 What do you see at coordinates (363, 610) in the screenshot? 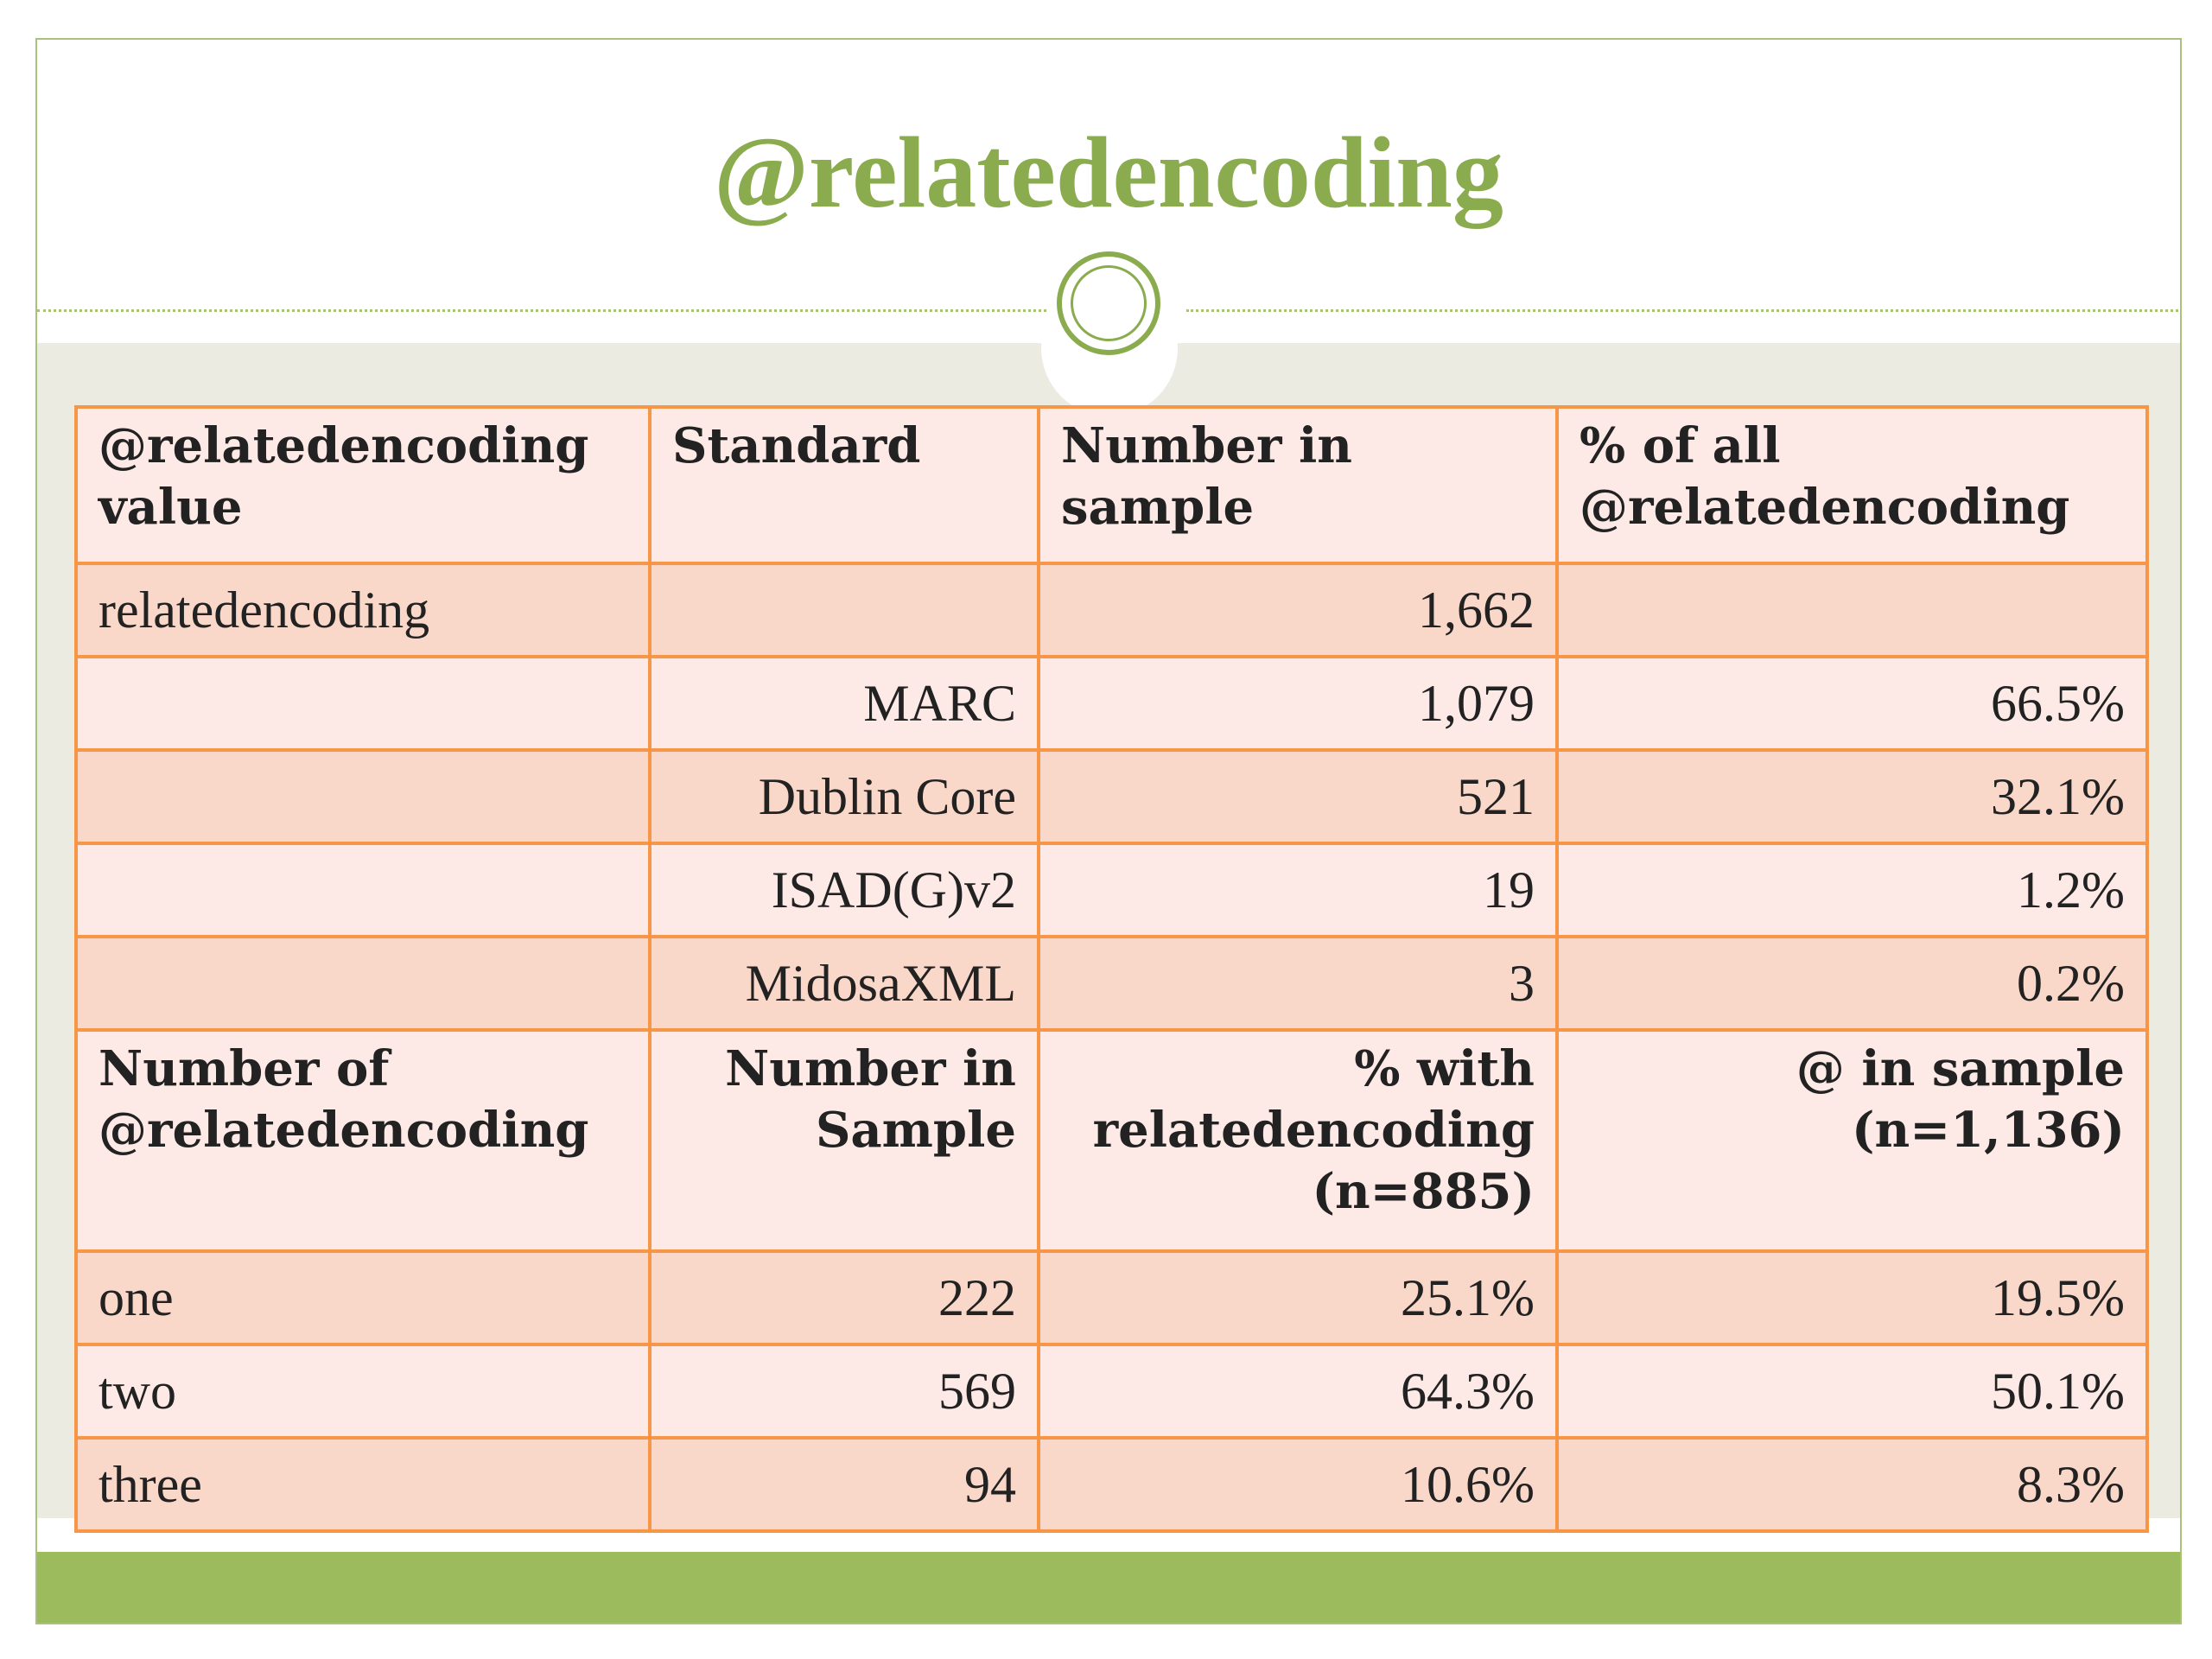
I see `table-cell: relatedencoding` at bounding box center [363, 610].